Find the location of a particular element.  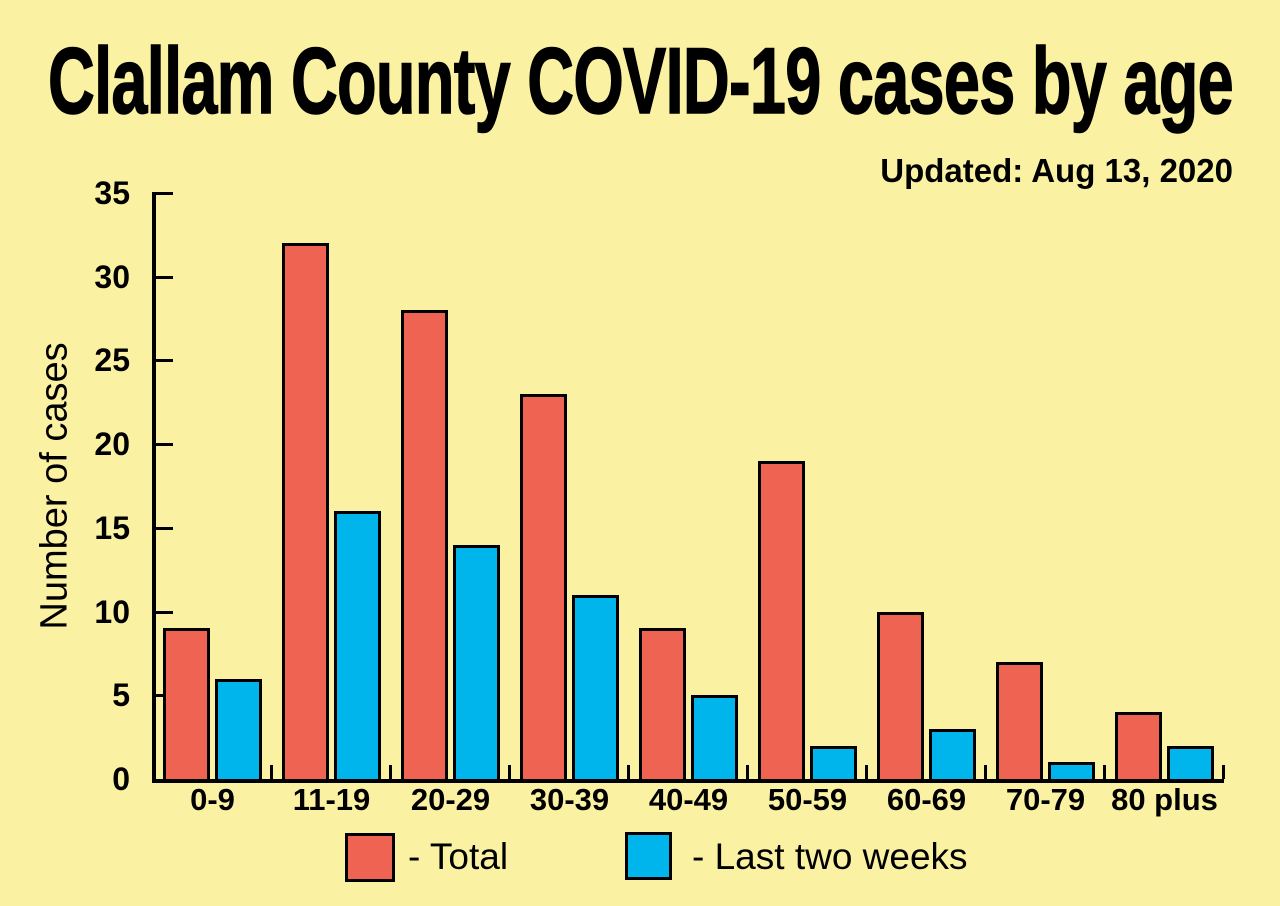

y-tick-label-0: 0 is located at coordinates (121, 779).